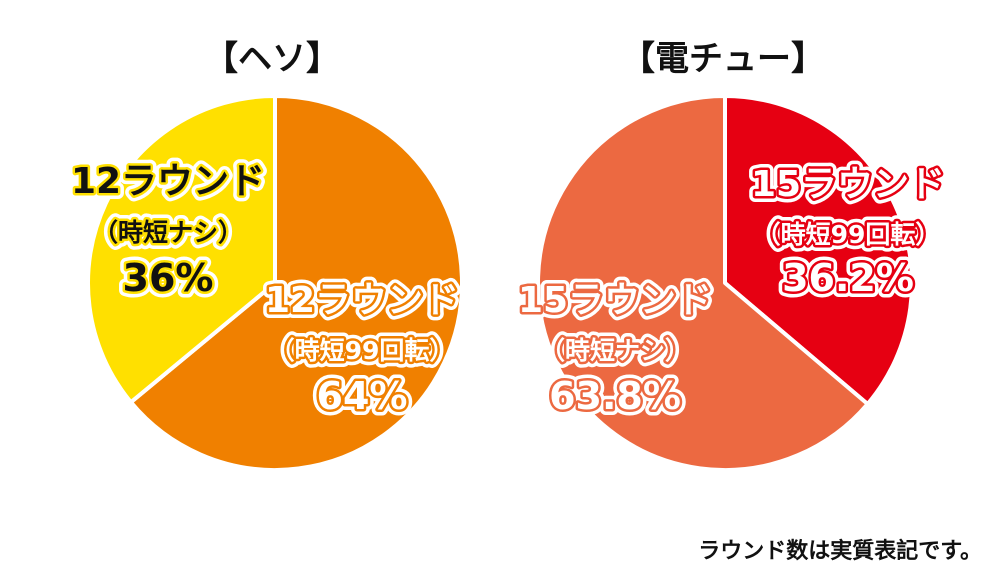  I want to click on slice-label-halo: 36.2%, so click(848, 278).